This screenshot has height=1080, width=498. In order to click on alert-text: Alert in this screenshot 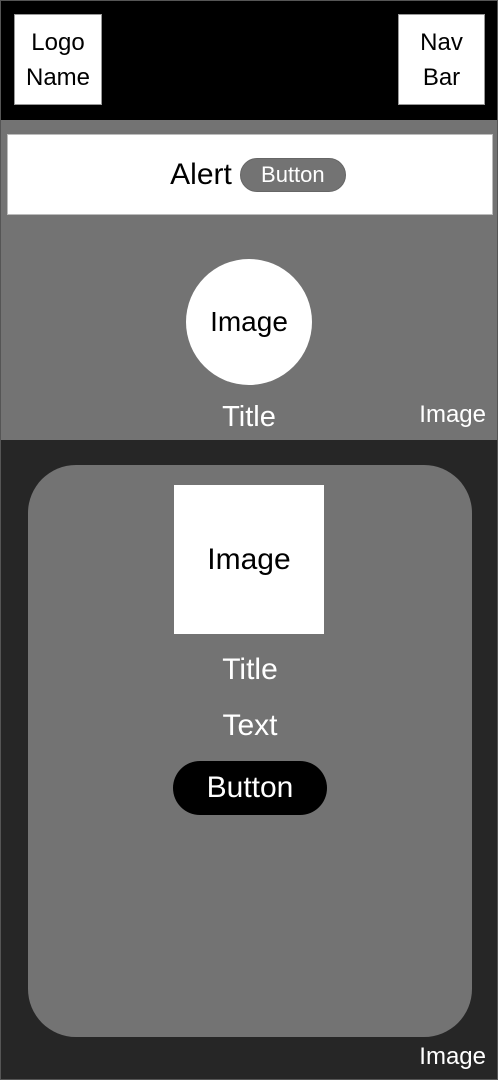, I will do `click(201, 174)`.